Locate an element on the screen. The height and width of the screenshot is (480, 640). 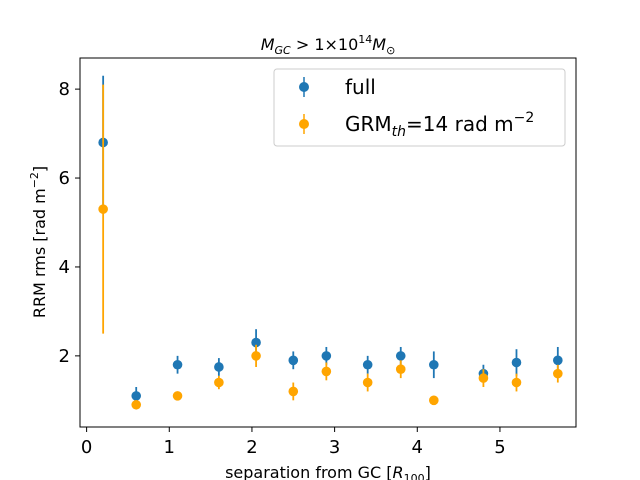
legend: full GRMth=14 rad m−2 is located at coordinates (419, 107).